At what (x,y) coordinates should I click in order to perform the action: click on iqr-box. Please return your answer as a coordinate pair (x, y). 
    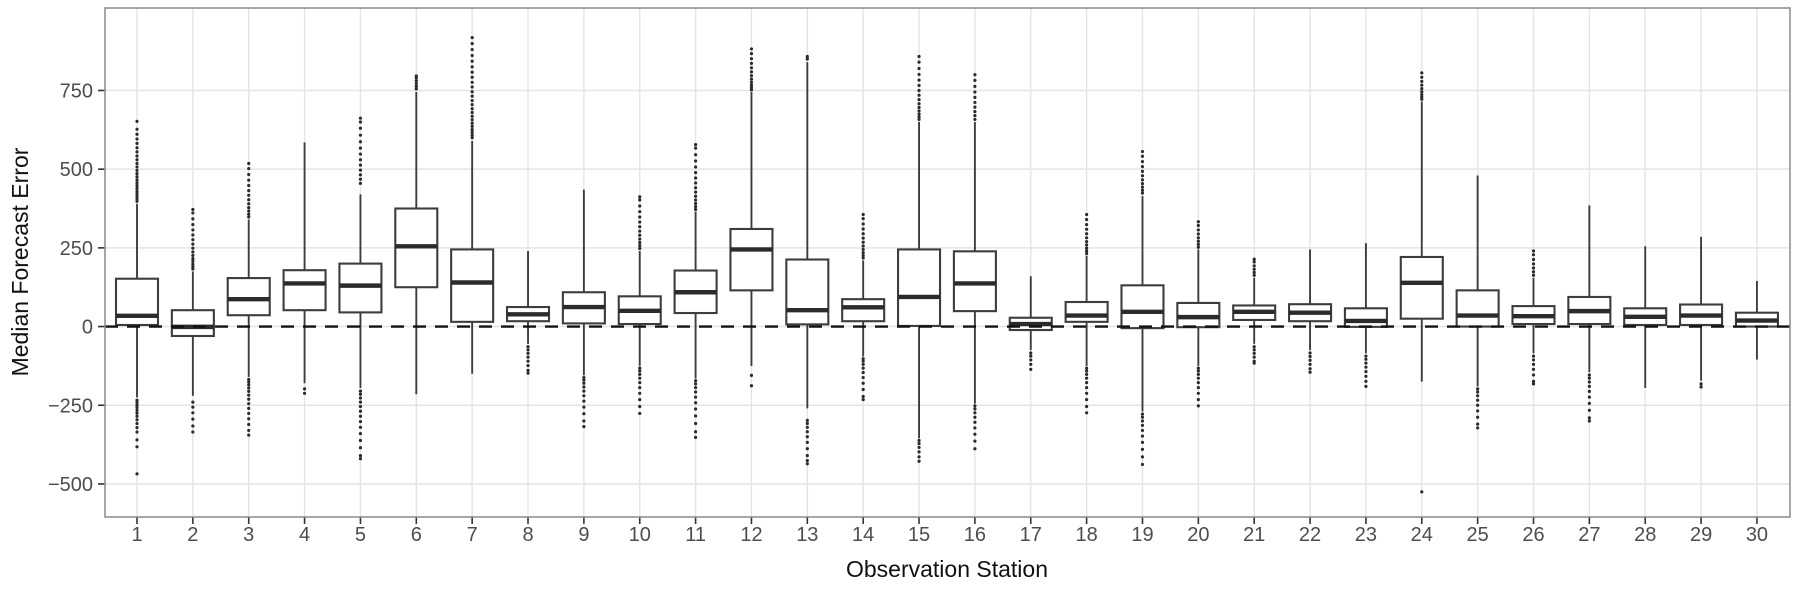
    Looking at the image, I should click on (192, 323).